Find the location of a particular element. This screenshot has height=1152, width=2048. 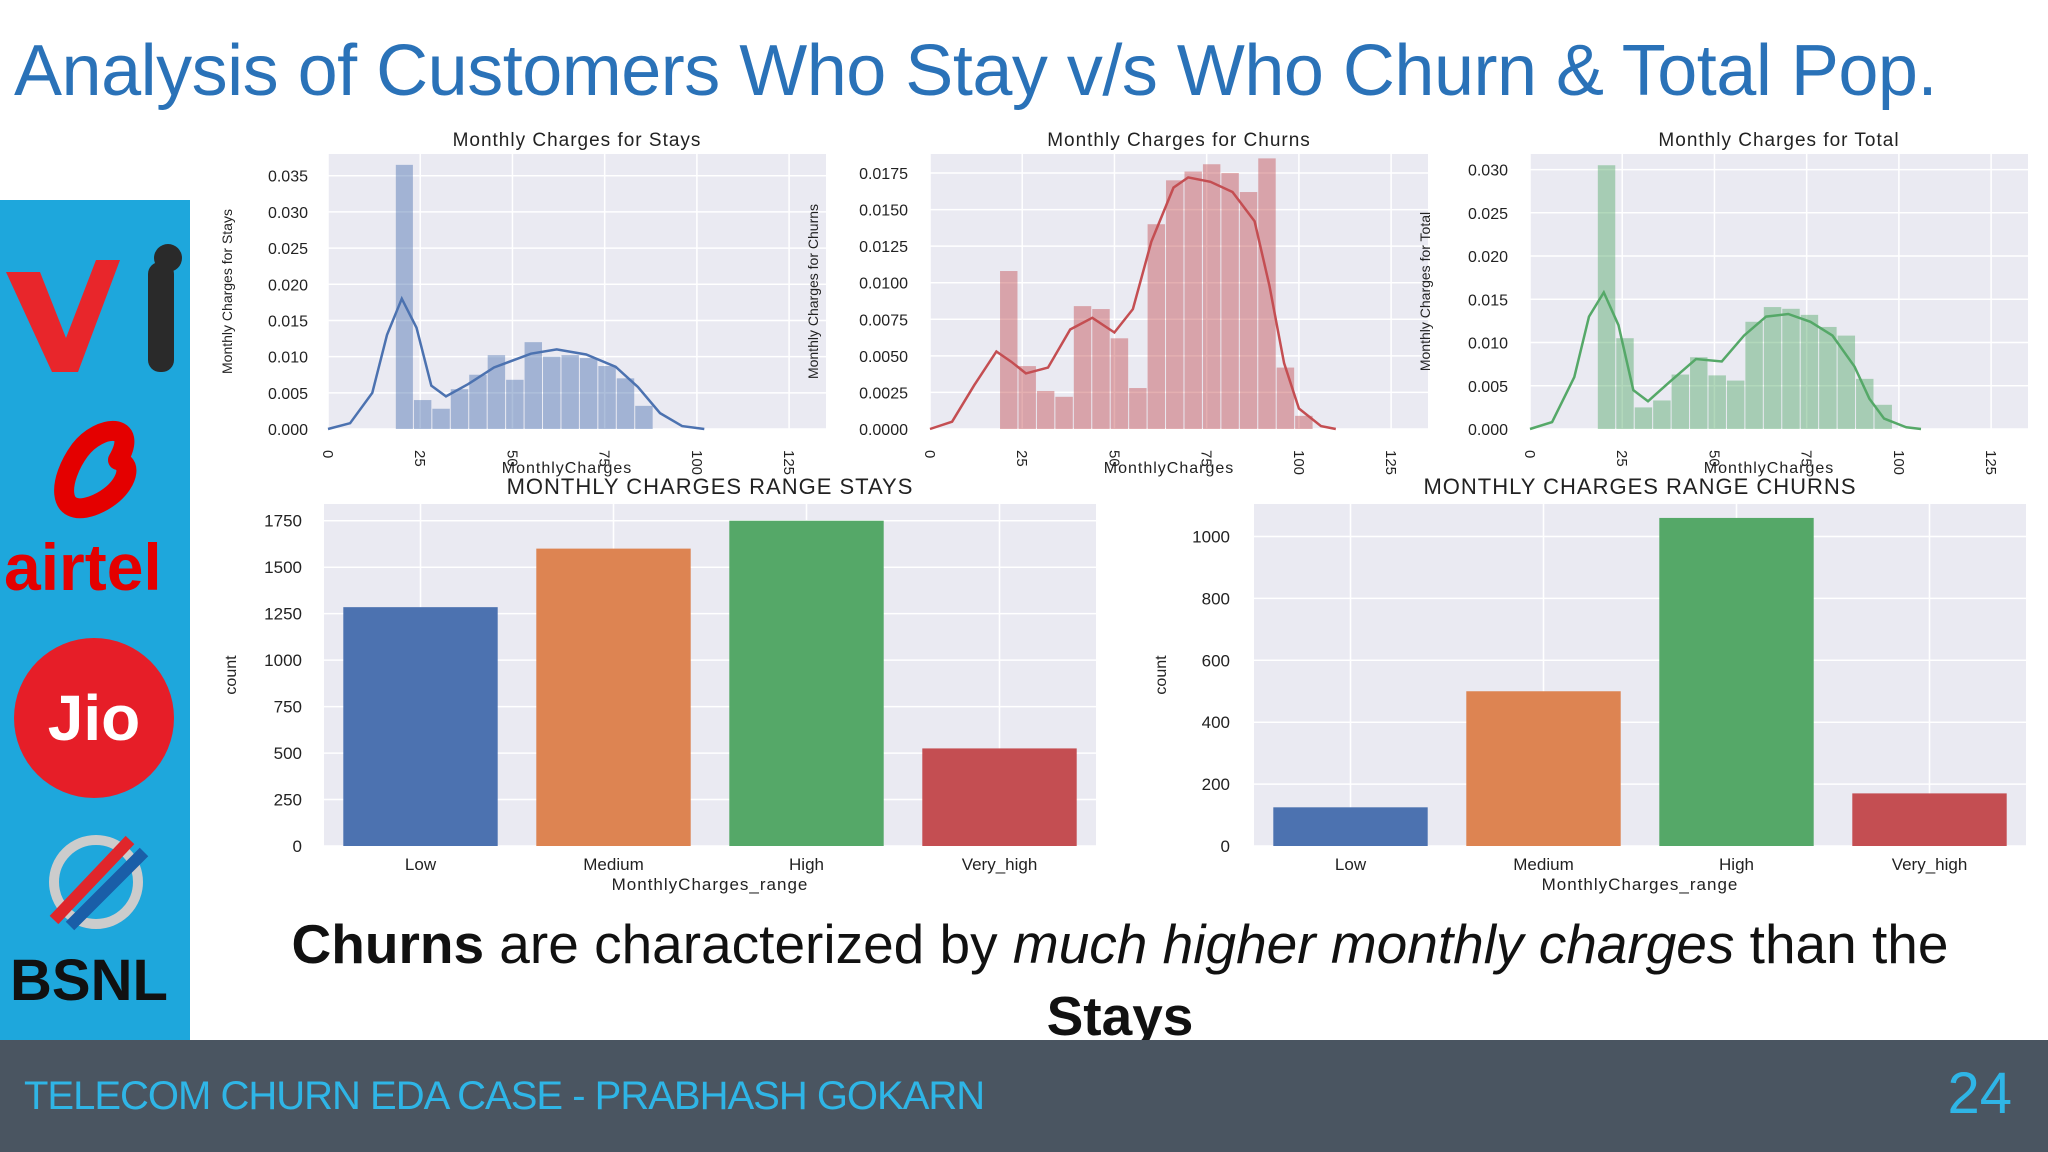

y-tick-label: 250 is located at coordinates (288, 800).